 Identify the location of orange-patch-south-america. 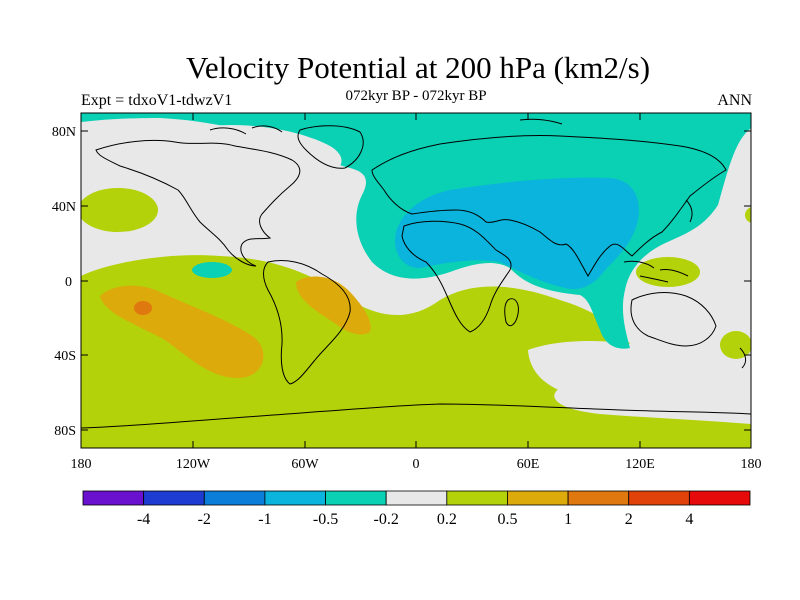
(333, 305).